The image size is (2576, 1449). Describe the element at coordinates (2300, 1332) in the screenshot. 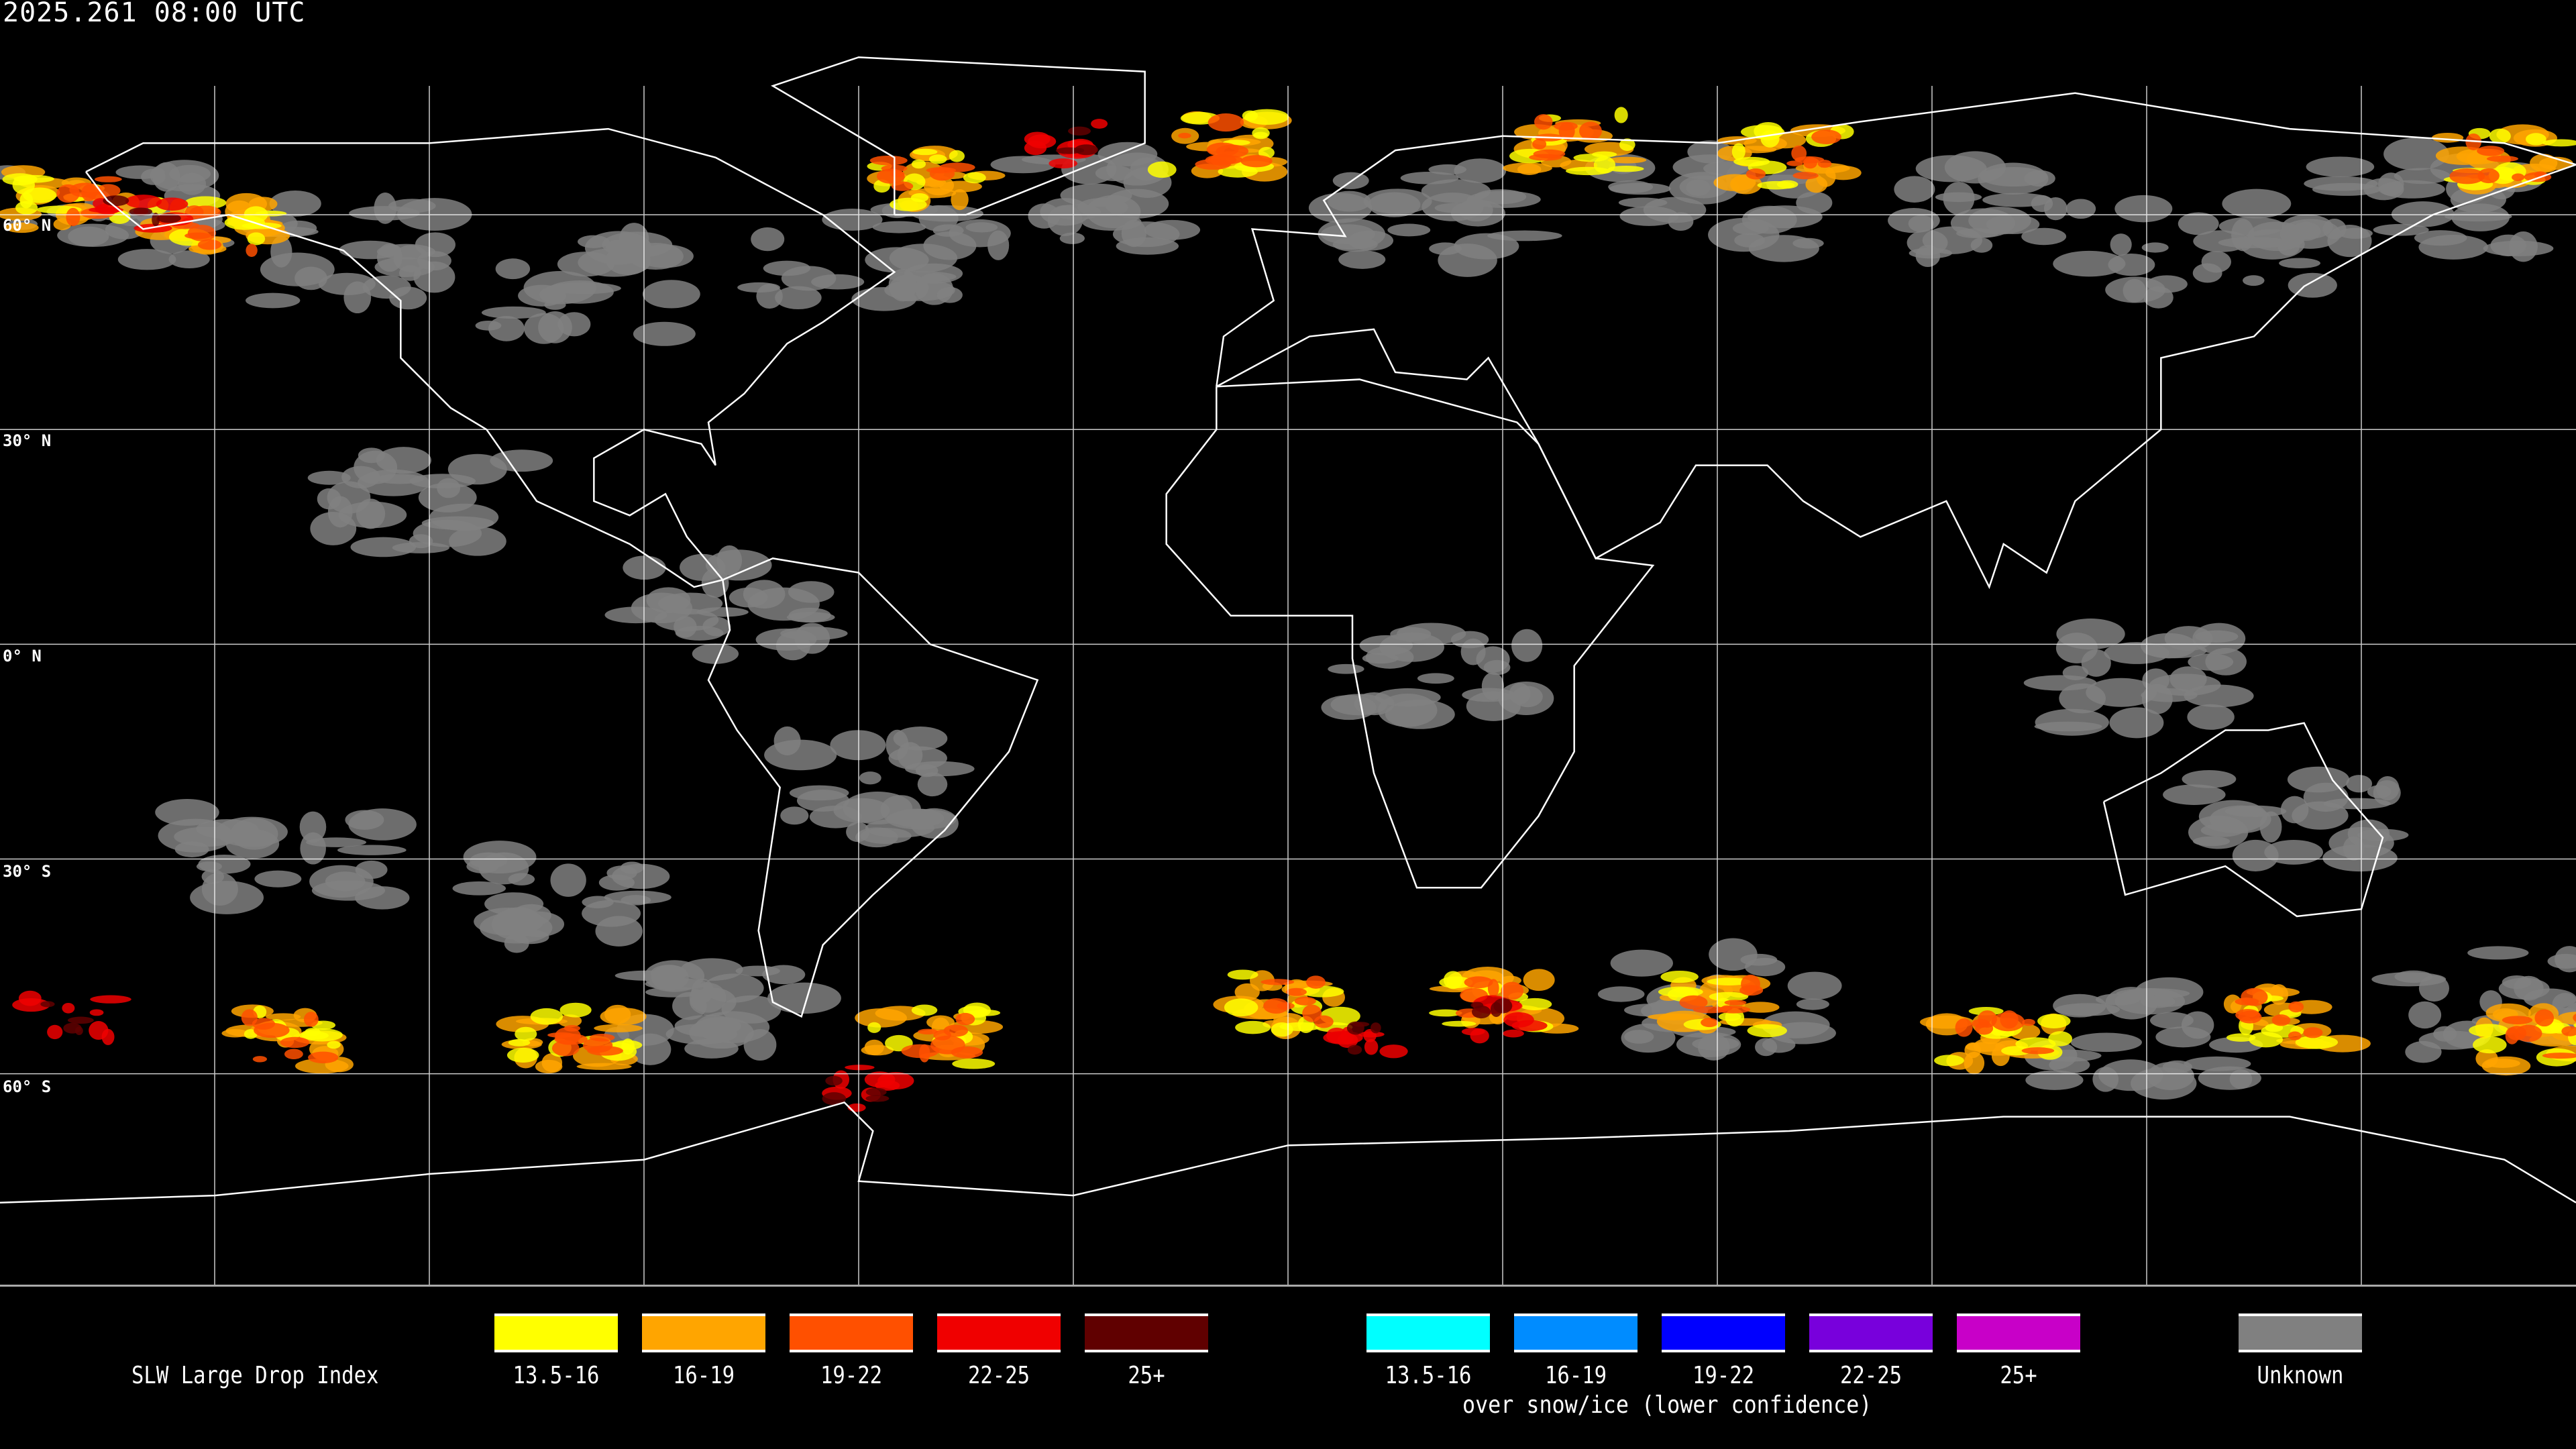

I see `legend-unknown-swatch` at that location.